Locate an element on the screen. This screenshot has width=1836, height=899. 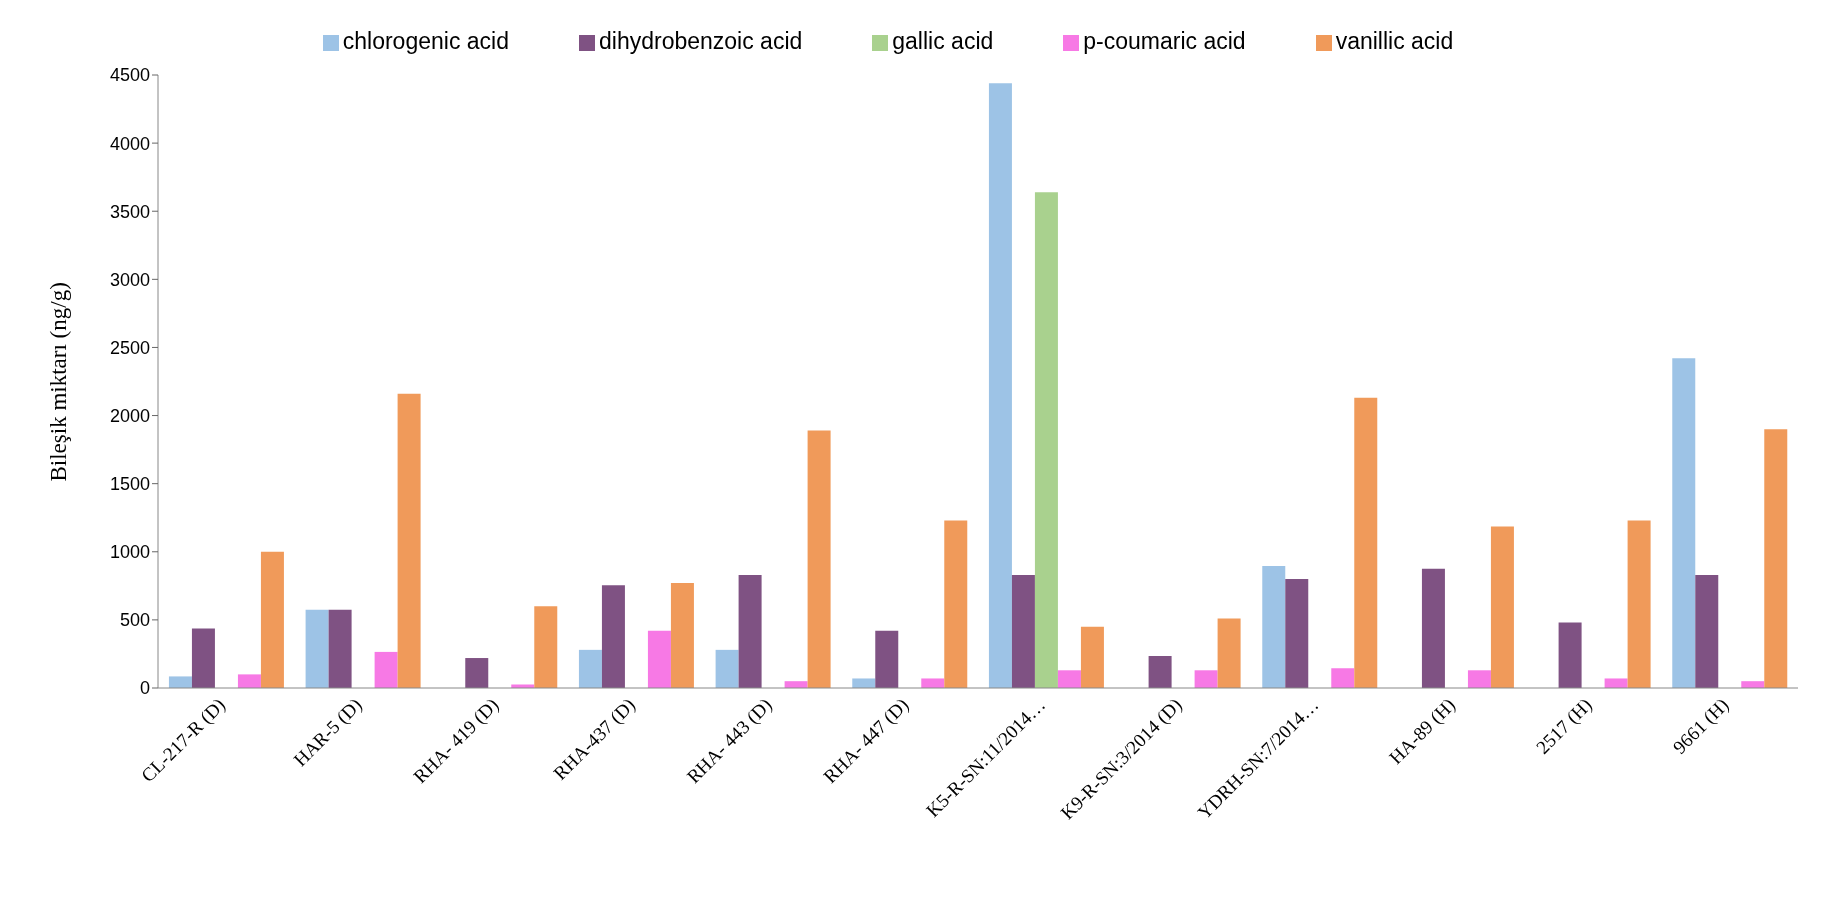
y-tick-label: 4000 is located at coordinates (129, 143).